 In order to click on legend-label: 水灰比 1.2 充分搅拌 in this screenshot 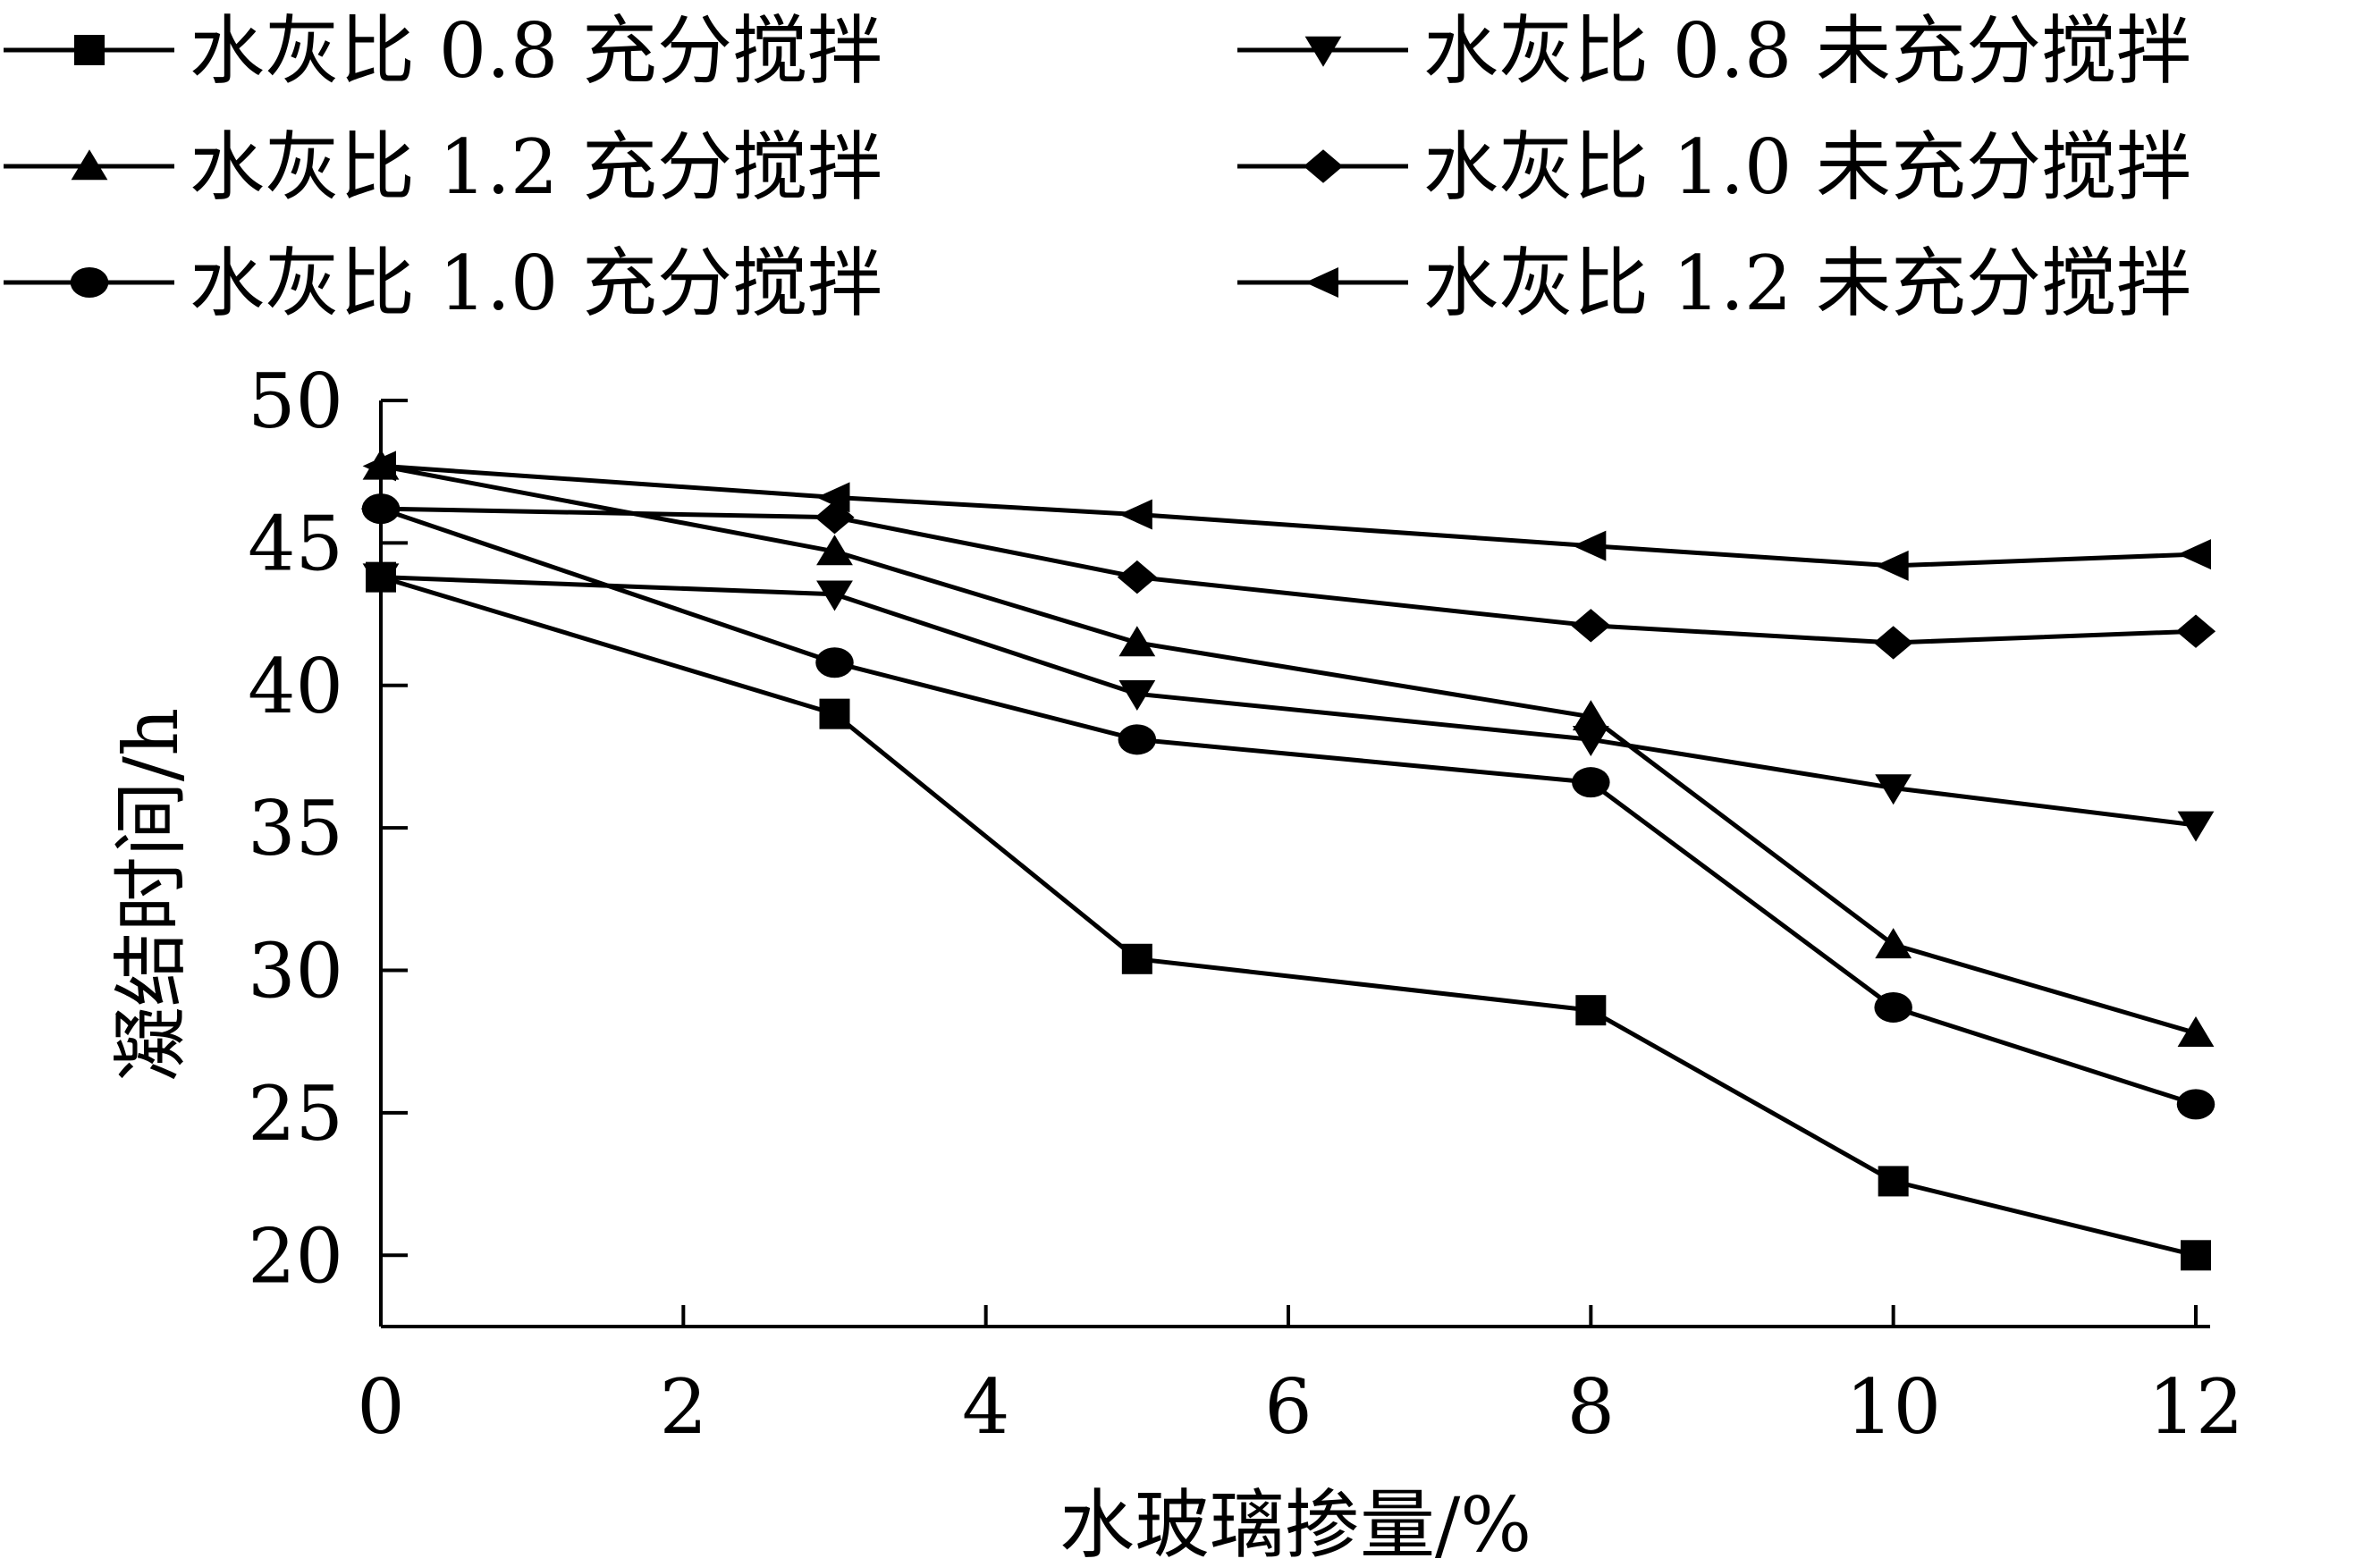, I will do `click(536, 167)`.